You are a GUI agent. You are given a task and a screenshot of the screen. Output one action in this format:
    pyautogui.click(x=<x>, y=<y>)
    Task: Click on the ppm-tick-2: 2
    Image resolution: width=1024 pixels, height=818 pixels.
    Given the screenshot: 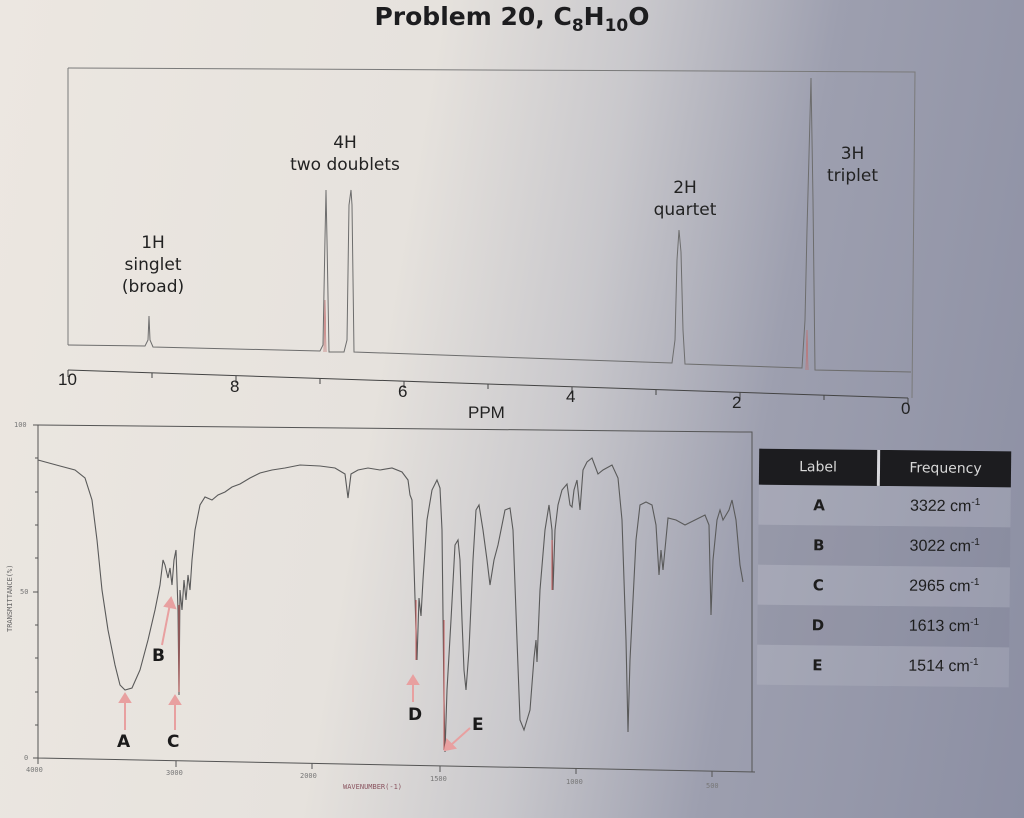 What is the action you would take?
    pyautogui.click(x=737, y=402)
    